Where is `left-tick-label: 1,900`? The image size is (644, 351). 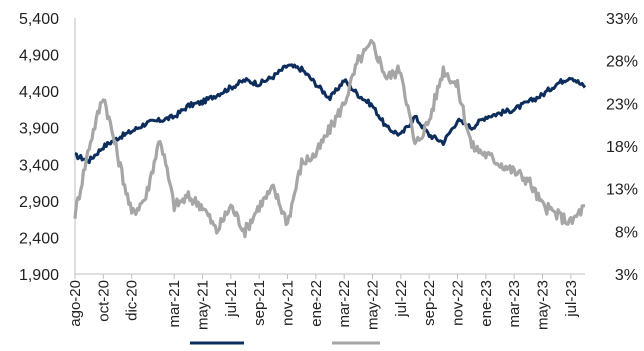
left-tick-label: 1,900 is located at coordinates (39, 275).